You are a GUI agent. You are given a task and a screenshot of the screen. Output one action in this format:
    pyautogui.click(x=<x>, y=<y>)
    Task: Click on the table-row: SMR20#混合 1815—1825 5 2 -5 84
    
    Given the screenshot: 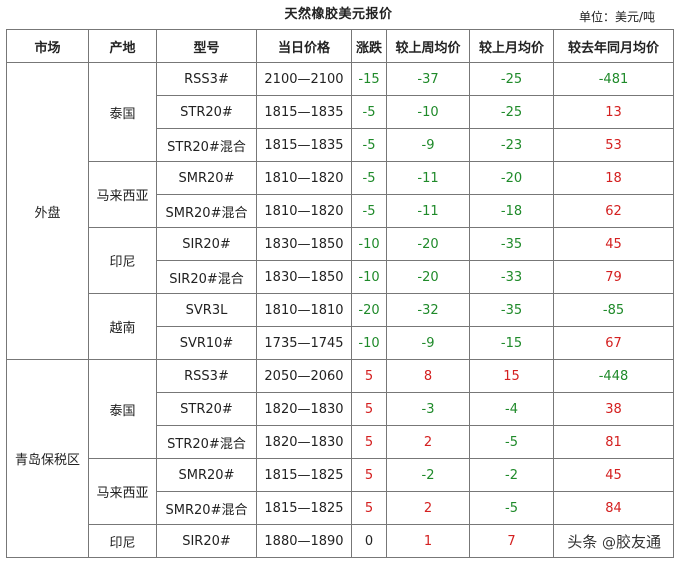 What is the action you would take?
    pyautogui.click(x=340, y=508)
    